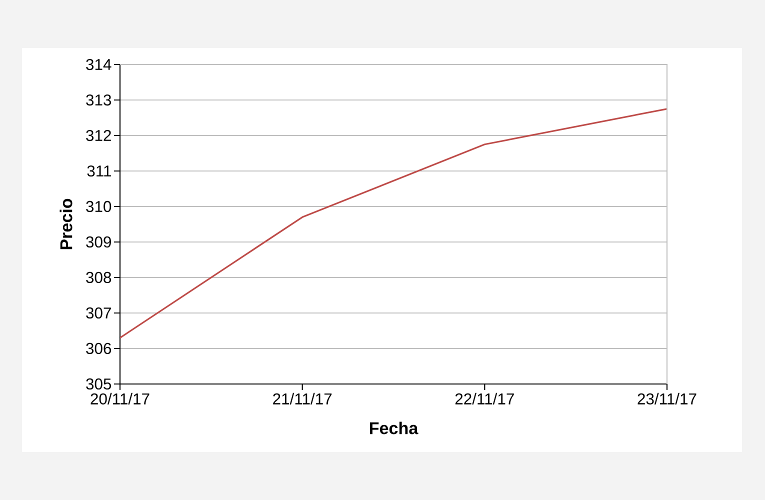 This screenshot has height=500, width=765. What do you see at coordinates (99, 384) in the screenshot?
I see `y-tick-label: 305` at bounding box center [99, 384].